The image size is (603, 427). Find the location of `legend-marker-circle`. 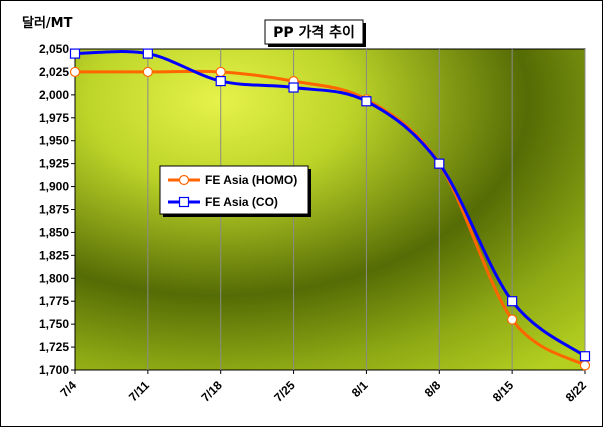

legend-marker-circle is located at coordinates (184, 180).